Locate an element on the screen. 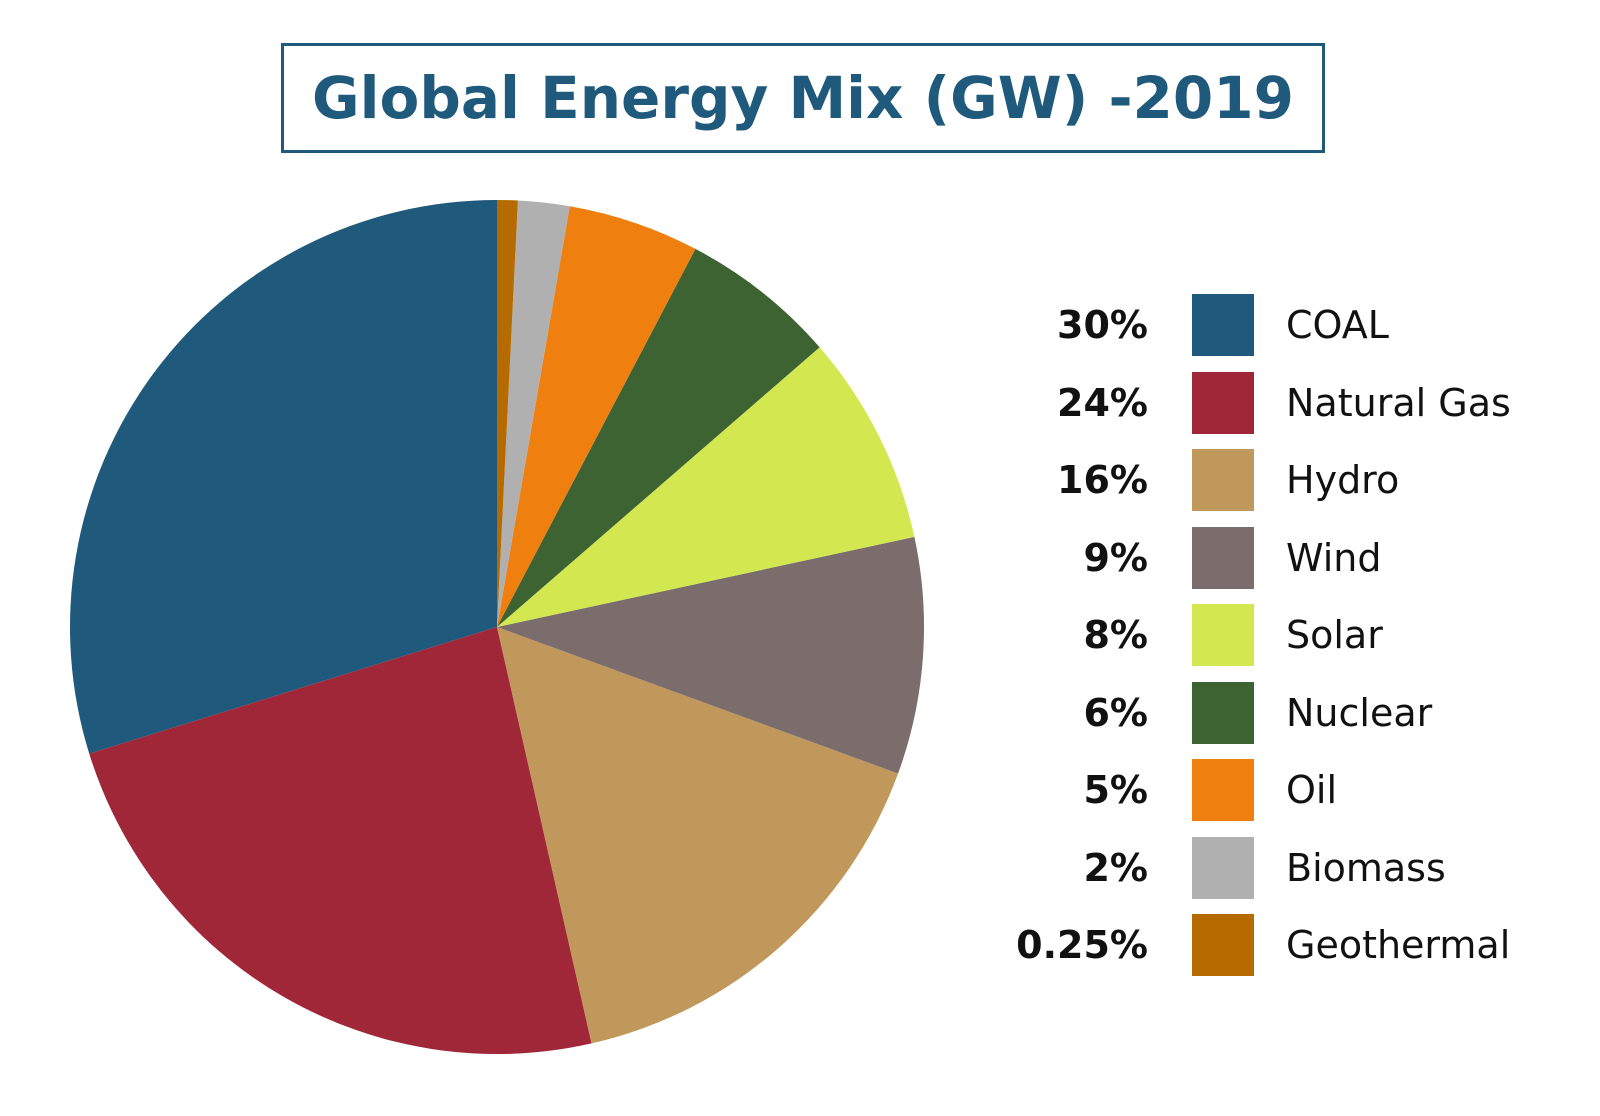 The width and height of the screenshot is (1600, 1116). legend-label: Oil is located at coordinates (1312, 790).